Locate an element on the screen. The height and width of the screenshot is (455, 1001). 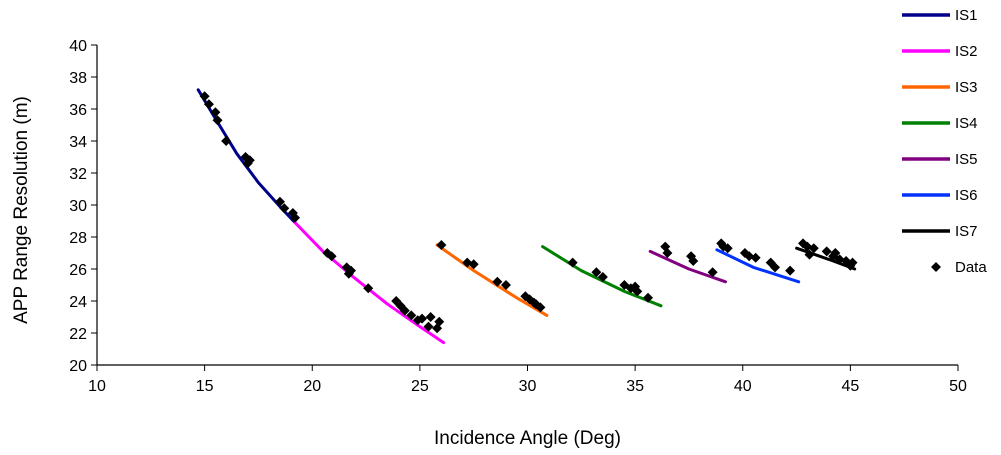
series-line-is2 is located at coordinates (369, 283).